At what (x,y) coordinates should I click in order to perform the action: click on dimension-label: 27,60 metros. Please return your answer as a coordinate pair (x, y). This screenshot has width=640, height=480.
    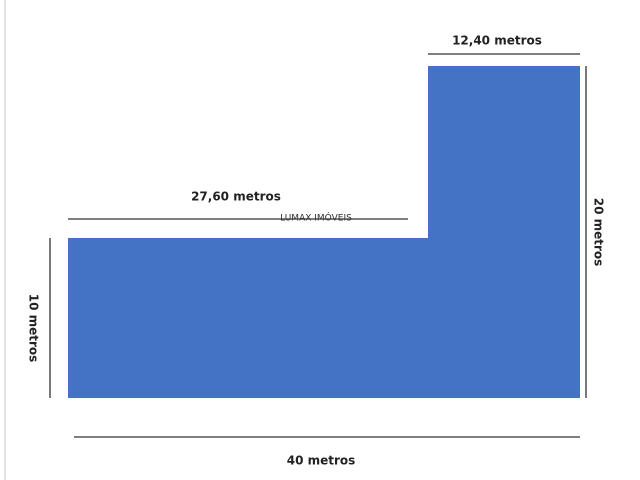
    Looking at the image, I should click on (236, 197).